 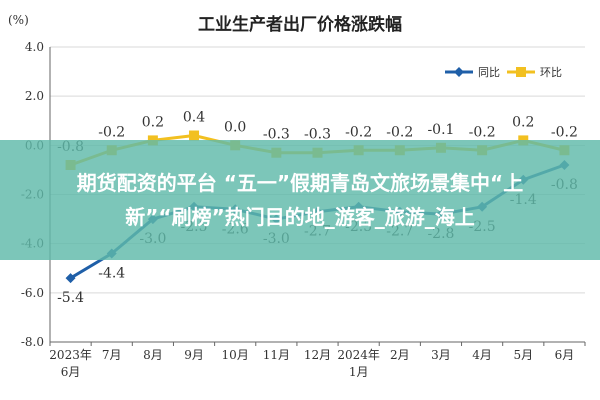 I want to click on x-tick-label: 1月, so click(x=359, y=372).